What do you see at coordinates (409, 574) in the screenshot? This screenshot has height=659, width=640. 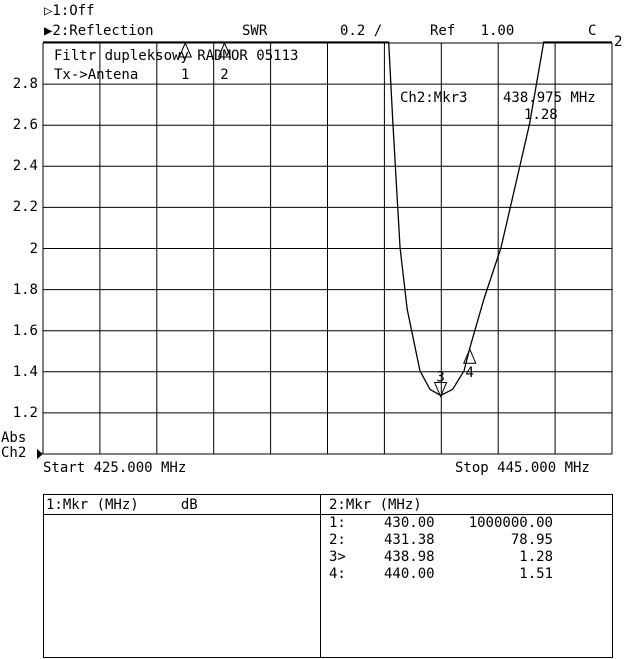 I see `marker-row-freq: 440.00` at bounding box center [409, 574].